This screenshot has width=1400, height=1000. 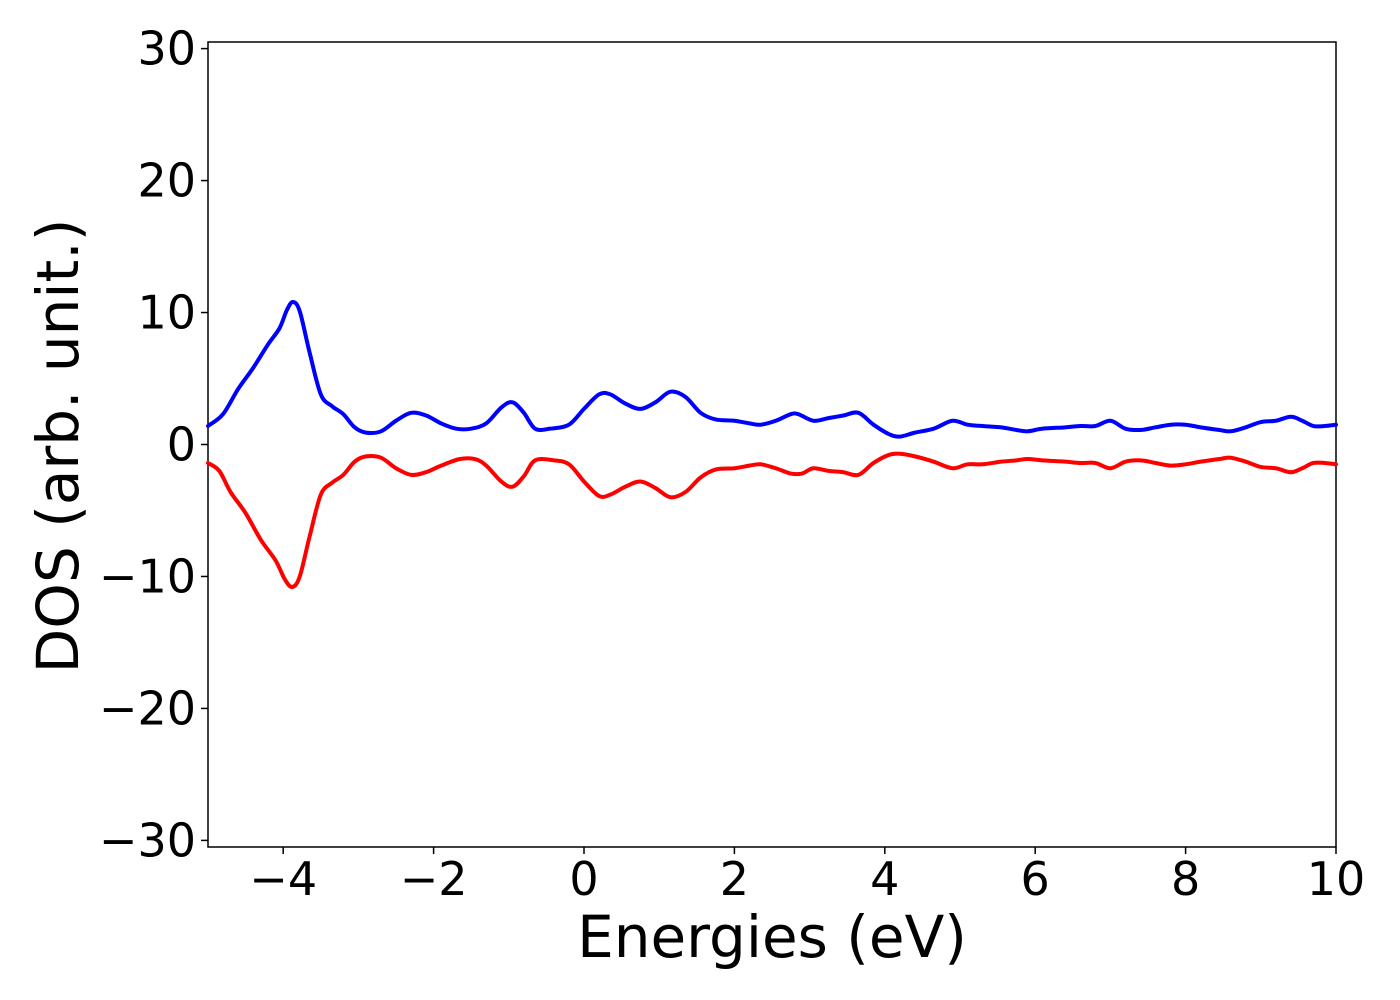 I want to click on y-tick-label: −30, so click(x=147, y=840).